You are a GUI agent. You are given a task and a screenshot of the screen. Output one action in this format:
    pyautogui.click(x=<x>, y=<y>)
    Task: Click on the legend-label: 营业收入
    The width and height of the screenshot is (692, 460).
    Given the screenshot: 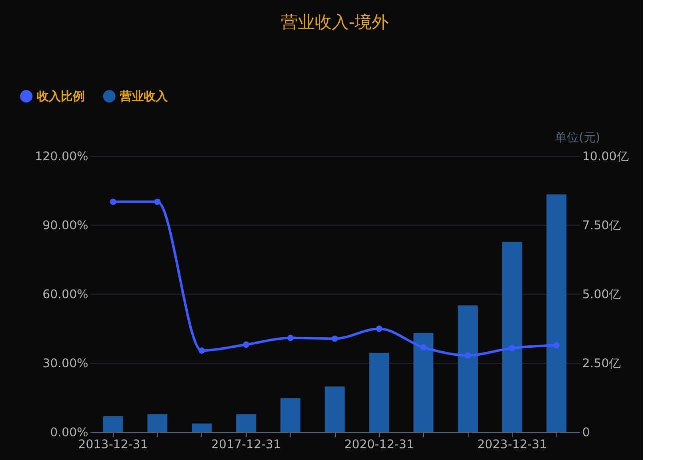 What is the action you would take?
    pyautogui.click(x=144, y=97)
    